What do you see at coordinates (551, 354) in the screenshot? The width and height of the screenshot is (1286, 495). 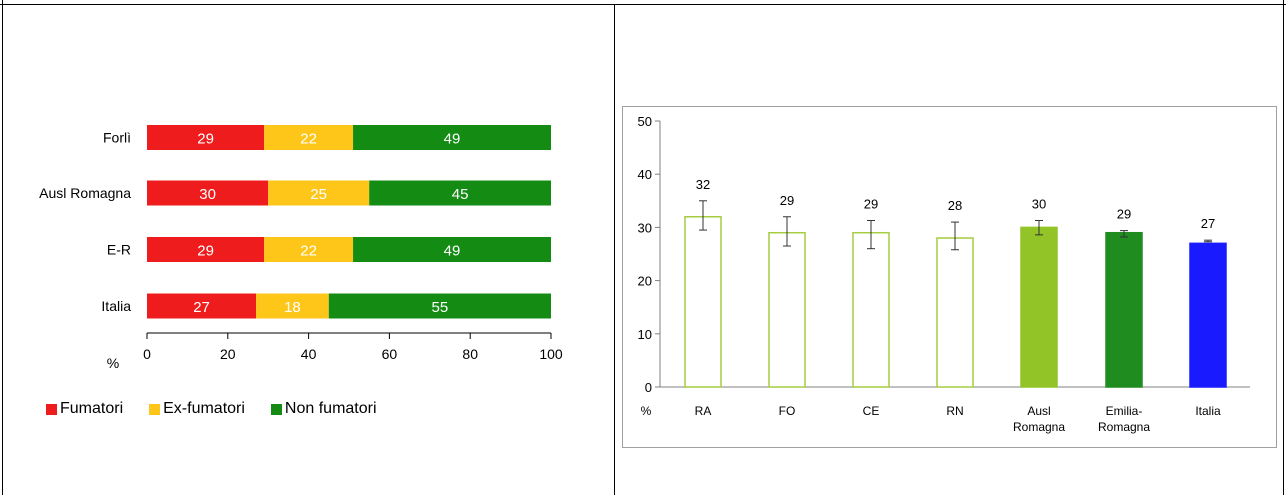 I see `x-tick-label: 100` at bounding box center [551, 354].